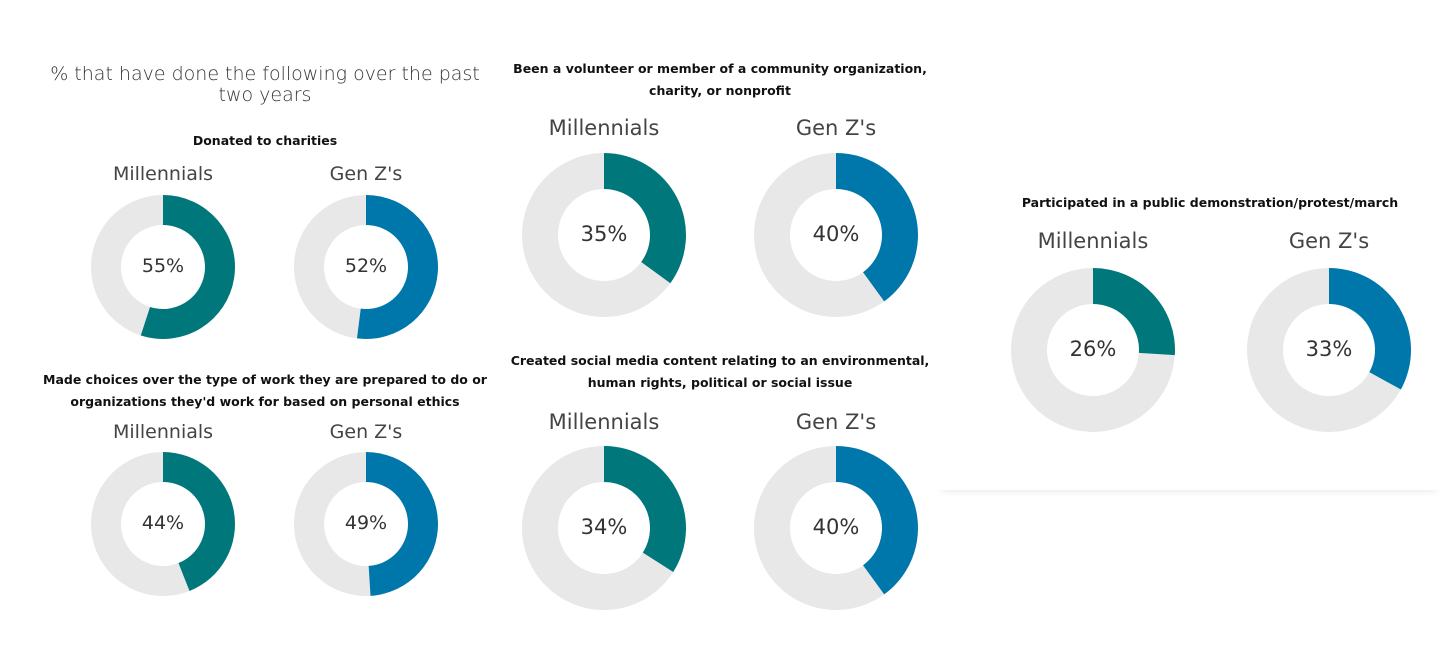 This screenshot has height=660, width=1440. I want to click on percent-label: 44%, so click(163, 523).